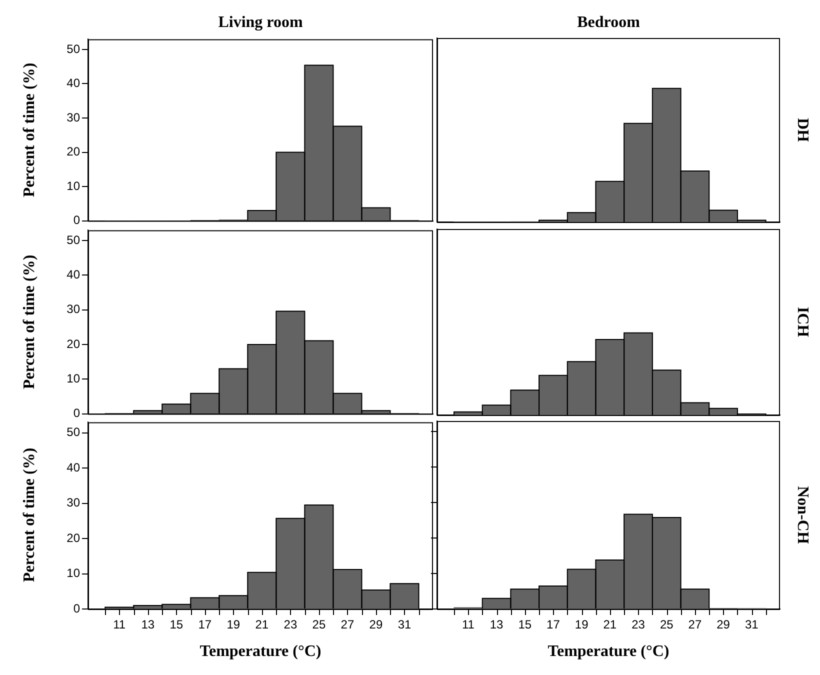 The height and width of the screenshot is (675, 820). Describe the element at coordinates (802, 515) in the screenshot. I see `text: Non-CH` at that location.